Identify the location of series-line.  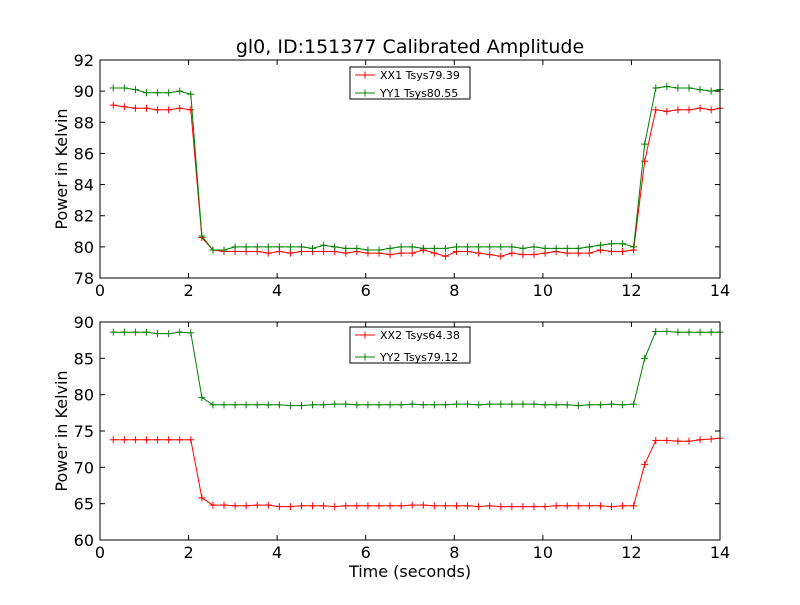
(417, 472).